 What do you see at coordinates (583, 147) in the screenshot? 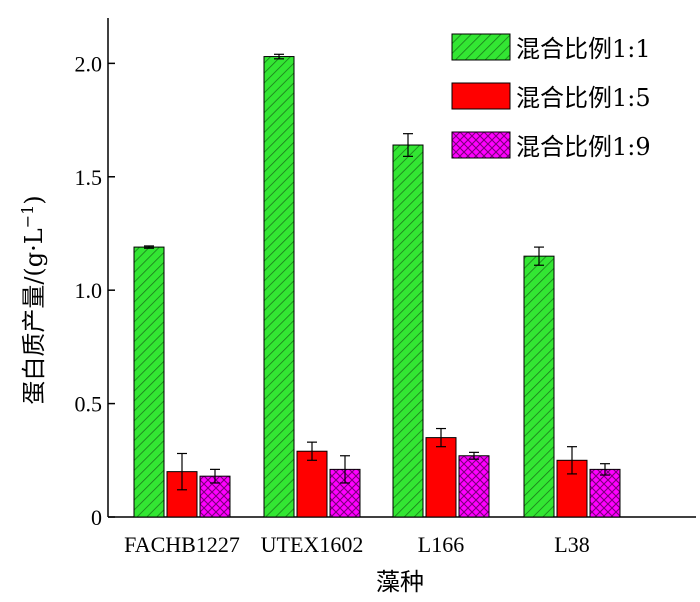
I see `legend-label-3: 混合比例1:9` at bounding box center [583, 147].